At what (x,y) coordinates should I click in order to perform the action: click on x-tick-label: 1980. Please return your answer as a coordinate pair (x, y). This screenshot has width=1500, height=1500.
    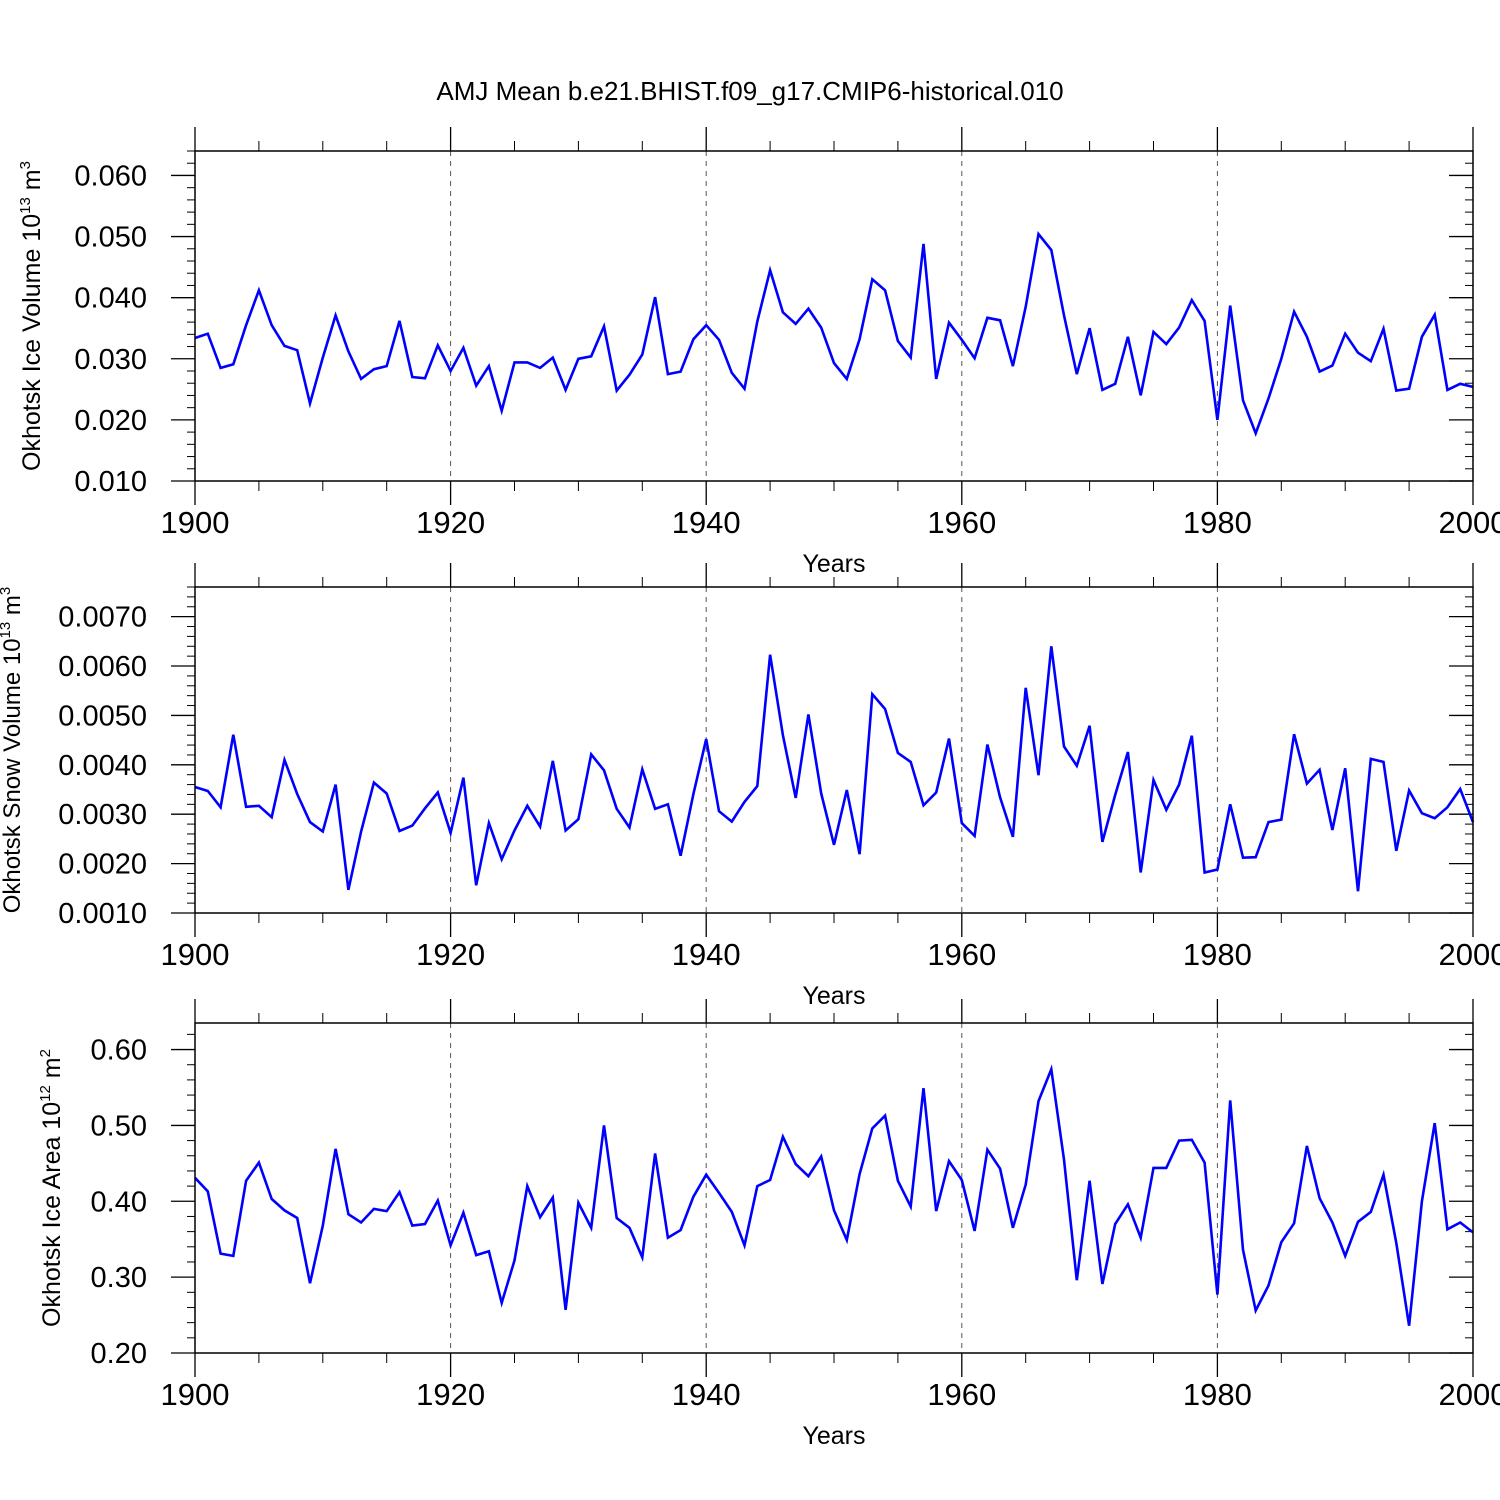
    Looking at the image, I should click on (1217, 522).